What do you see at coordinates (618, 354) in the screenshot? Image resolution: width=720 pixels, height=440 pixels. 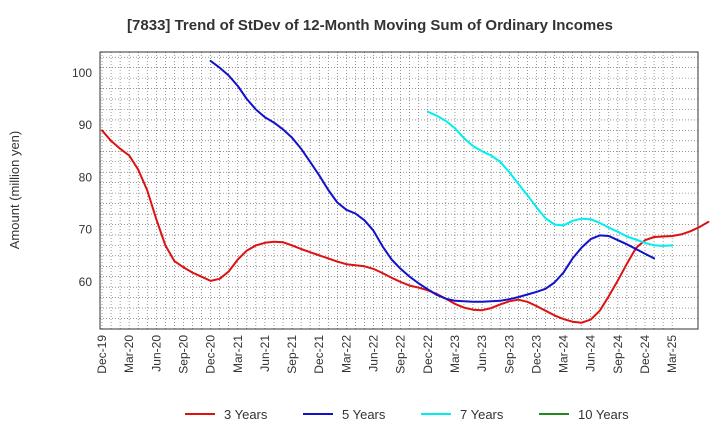 I see `x-tick-label: Sep-24` at bounding box center [618, 354].